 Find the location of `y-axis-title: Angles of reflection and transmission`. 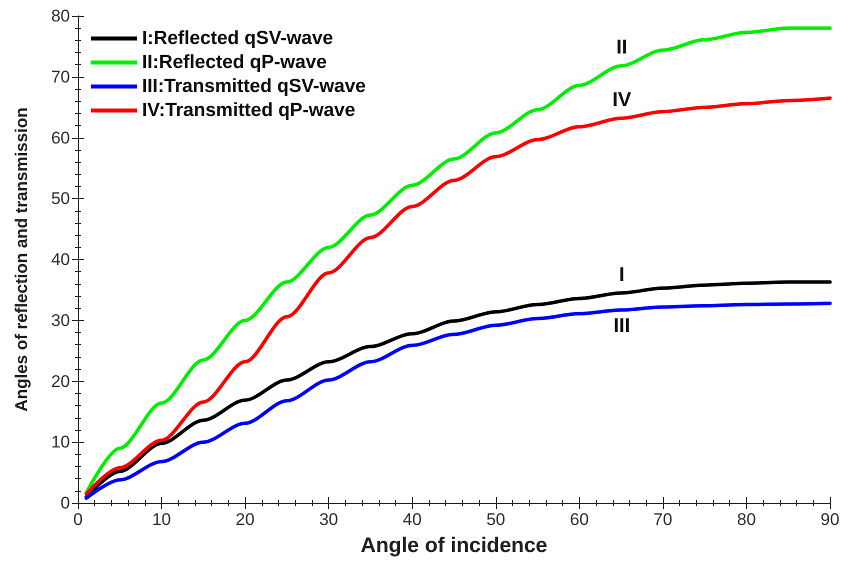

y-axis-title: Angles of reflection and transmission is located at coordinates (21, 259).